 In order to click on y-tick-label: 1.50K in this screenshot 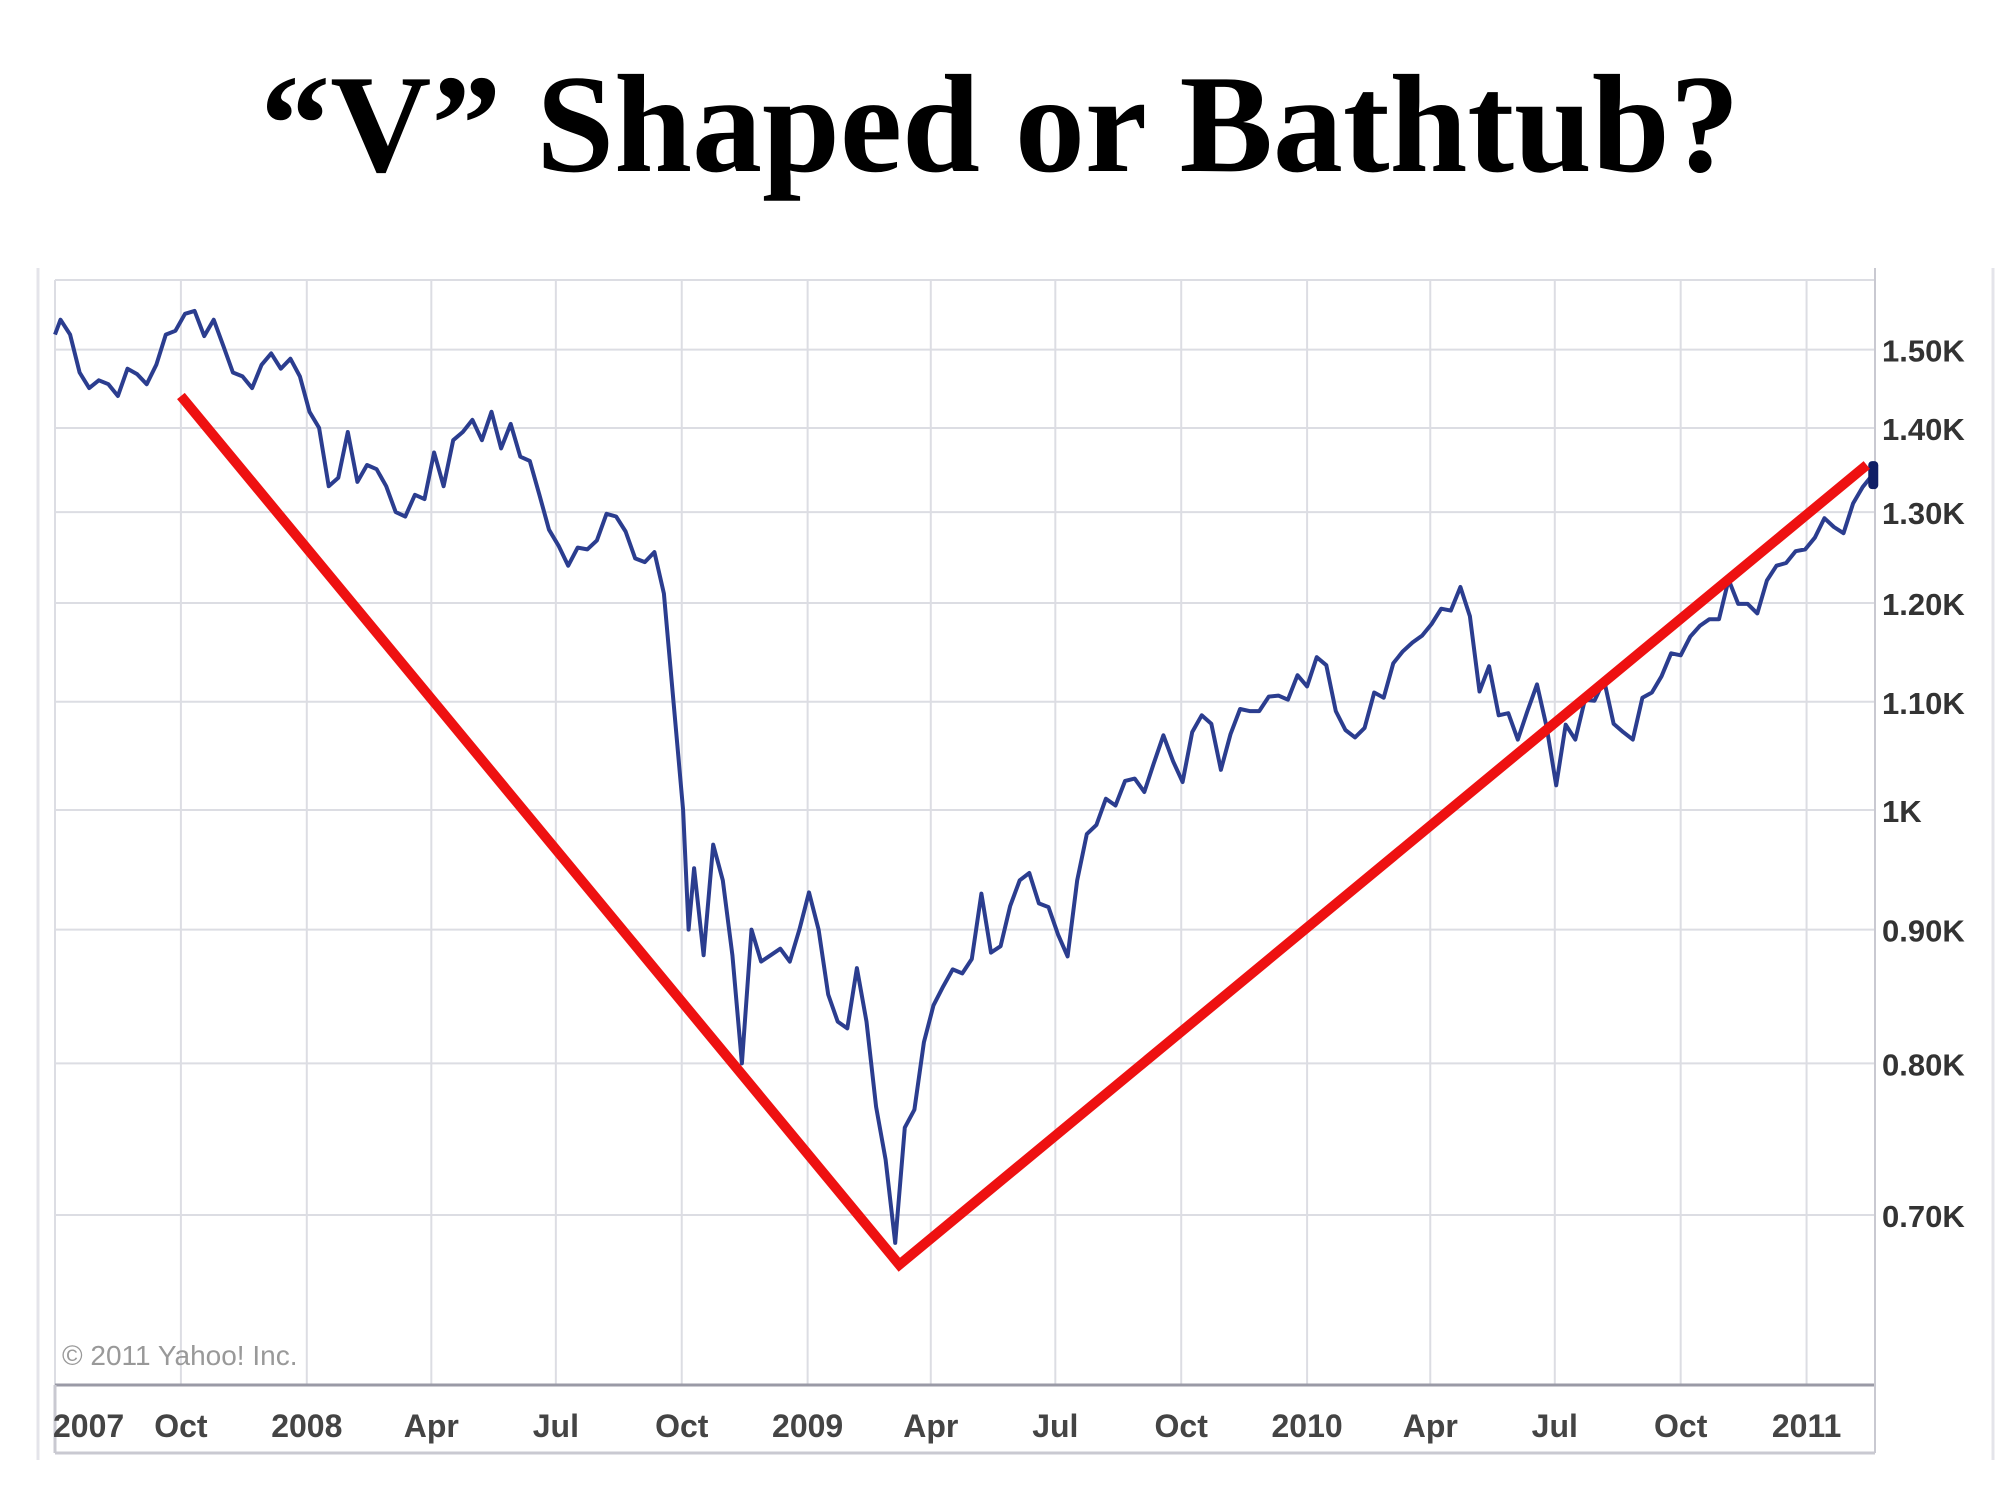, I will do `click(1923, 351)`.